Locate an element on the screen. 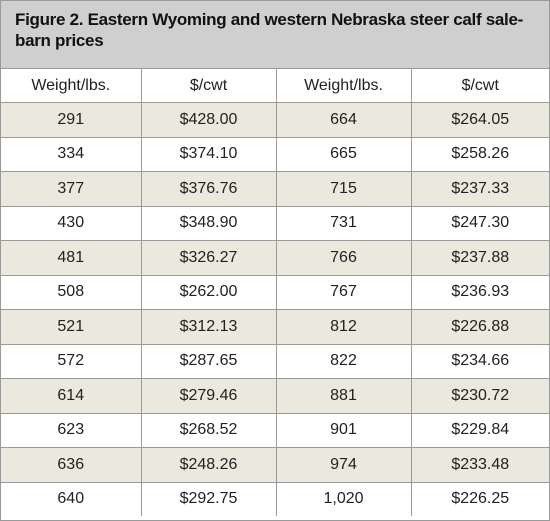 Image resolution: width=550 pixels, height=521 pixels. table-cell: $287.65 is located at coordinates (208, 361).